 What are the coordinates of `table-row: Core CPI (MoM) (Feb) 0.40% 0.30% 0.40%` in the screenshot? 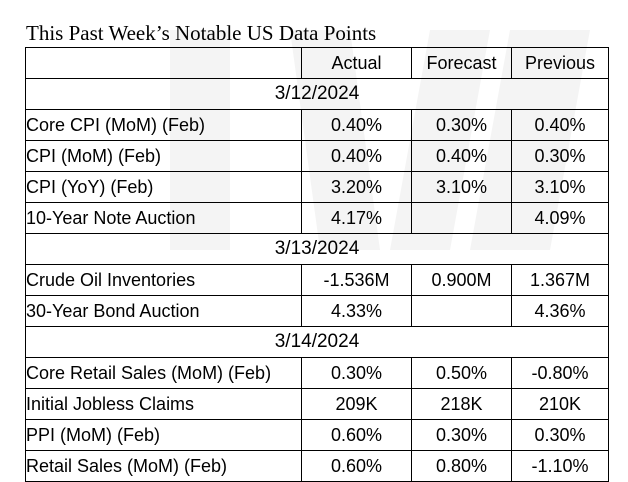 It's located at (317, 125).